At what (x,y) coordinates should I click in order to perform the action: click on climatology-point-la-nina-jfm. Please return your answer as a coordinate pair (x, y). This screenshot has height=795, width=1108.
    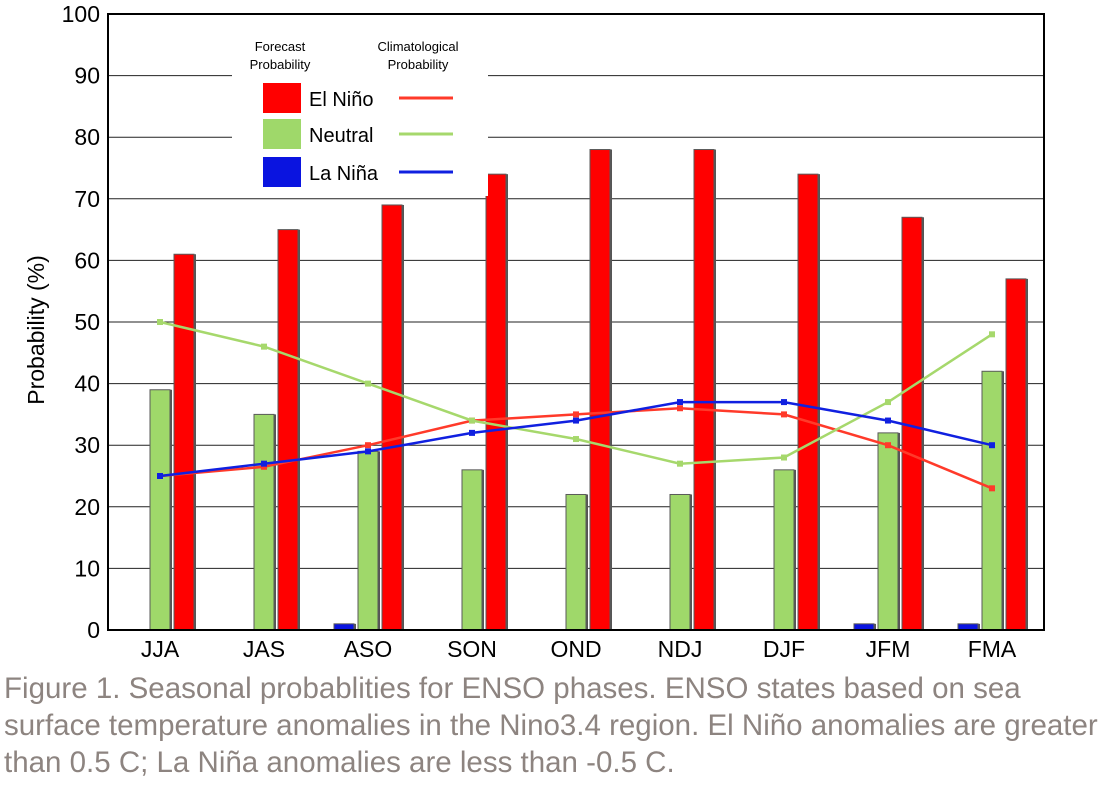
    Looking at the image, I should click on (888, 420).